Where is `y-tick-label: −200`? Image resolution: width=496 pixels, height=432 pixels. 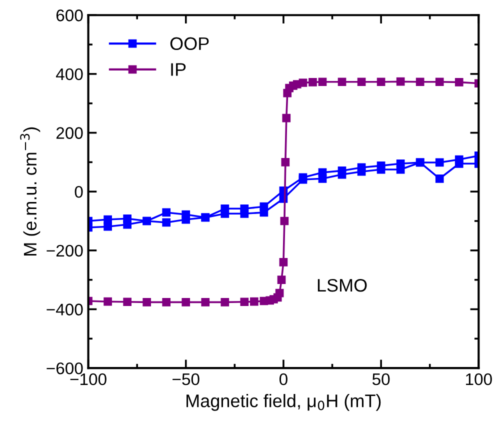 y-tick-label: −200 is located at coordinates (64, 250).